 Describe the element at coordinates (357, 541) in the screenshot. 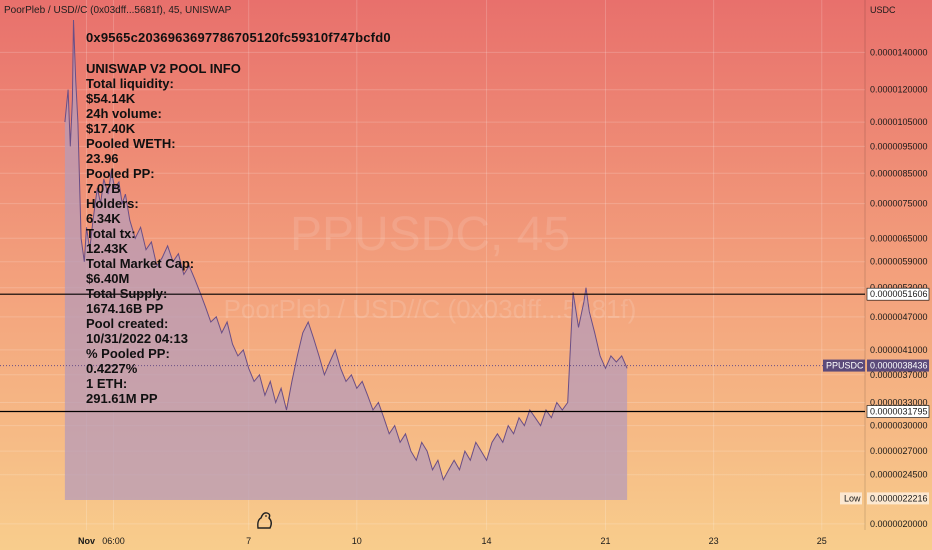

I see `x-tick-label: 10` at that location.